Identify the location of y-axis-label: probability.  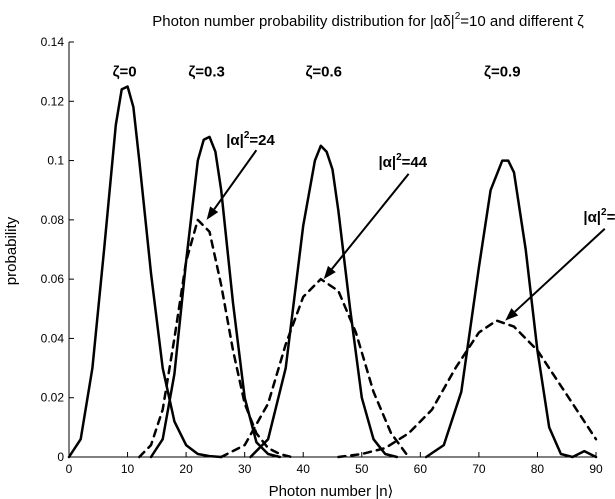
(11, 250).